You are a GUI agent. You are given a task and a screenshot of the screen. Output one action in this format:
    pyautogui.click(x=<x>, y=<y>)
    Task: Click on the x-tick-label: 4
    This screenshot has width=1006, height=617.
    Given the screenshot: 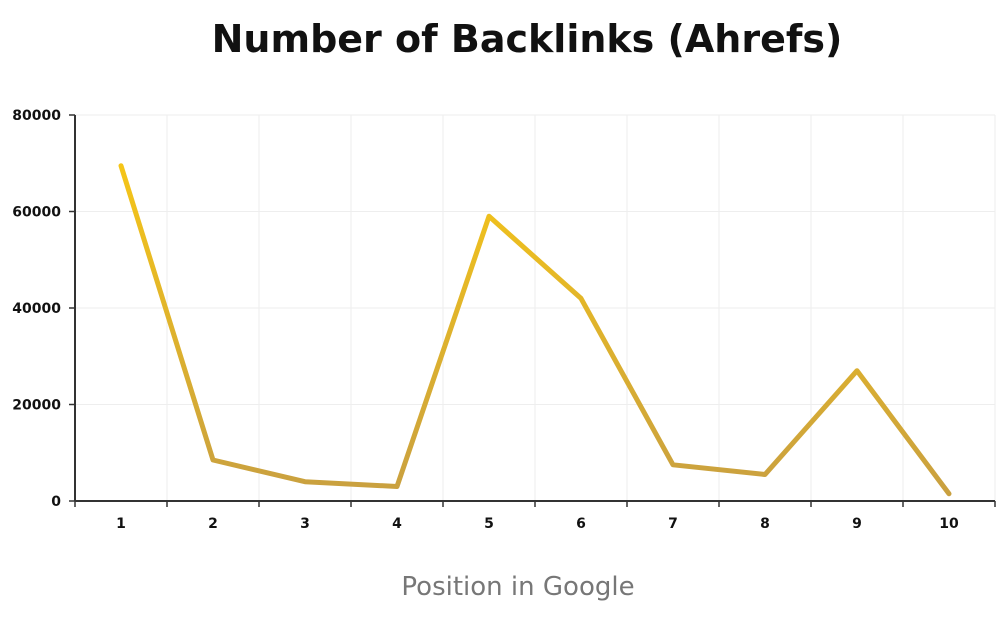 What is the action you would take?
    pyautogui.click(x=397, y=524)
    